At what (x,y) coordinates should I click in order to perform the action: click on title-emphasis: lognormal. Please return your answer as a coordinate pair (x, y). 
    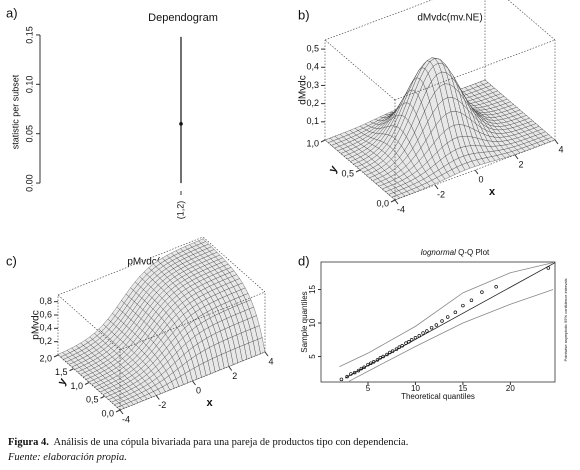
    Looking at the image, I should click on (438, 252).